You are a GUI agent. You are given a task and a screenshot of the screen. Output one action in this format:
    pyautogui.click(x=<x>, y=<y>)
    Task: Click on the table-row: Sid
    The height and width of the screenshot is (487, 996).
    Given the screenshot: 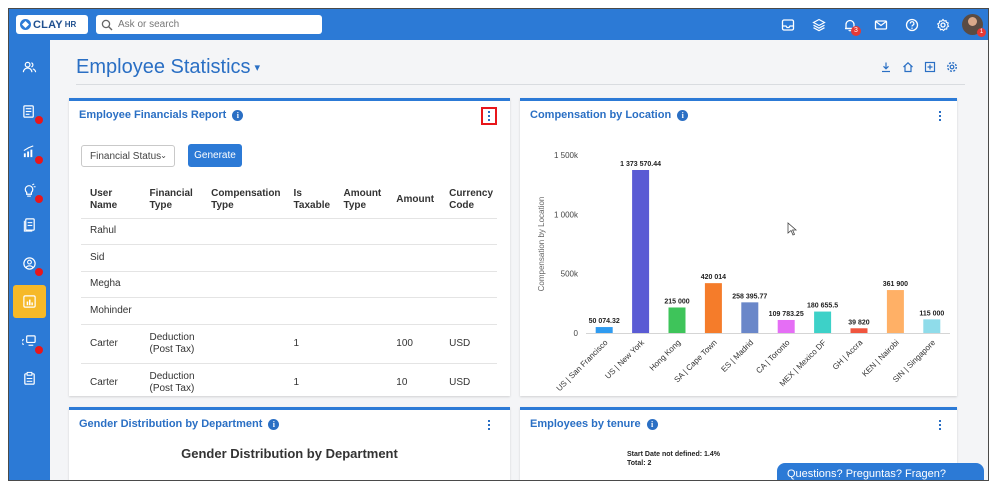 What is the action you would take?
    pyautogui.click(x=289, y=257)
    